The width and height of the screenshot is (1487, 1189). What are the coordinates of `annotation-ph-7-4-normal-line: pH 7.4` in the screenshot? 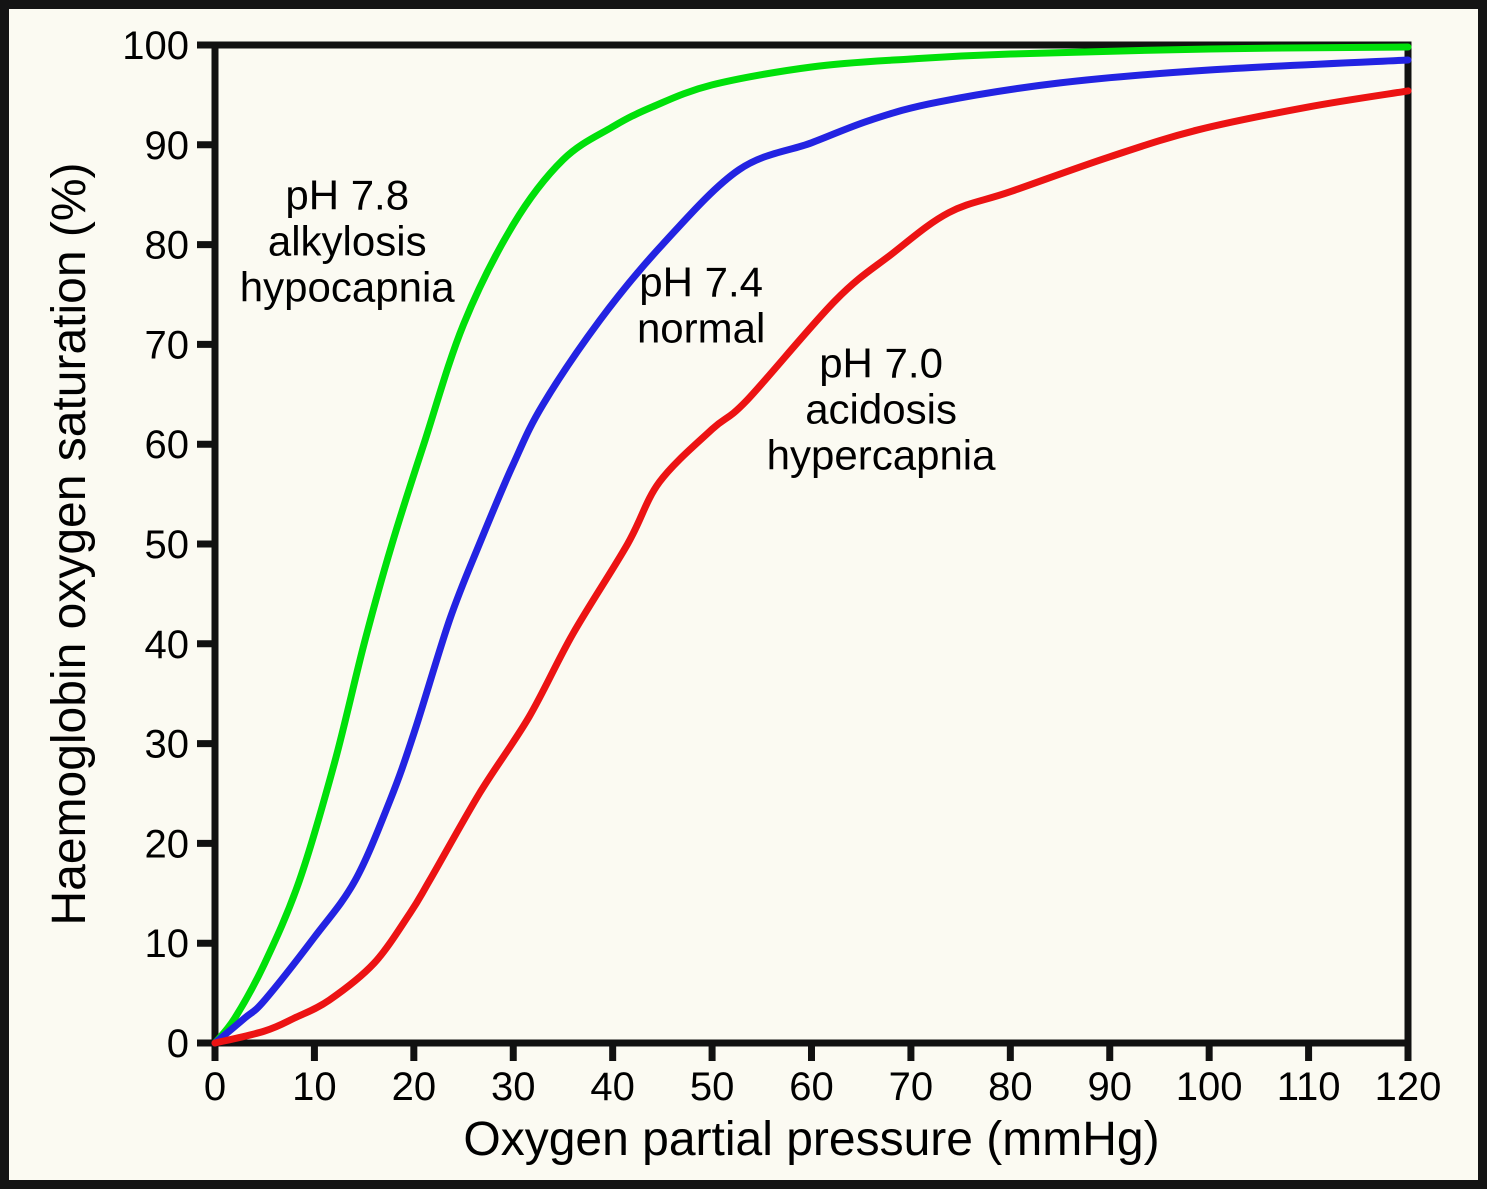 It's located at (701, 281).